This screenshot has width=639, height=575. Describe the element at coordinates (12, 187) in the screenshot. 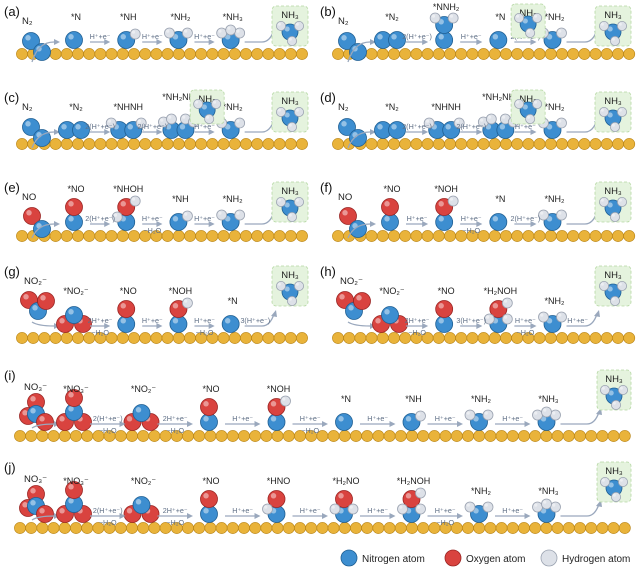

I see `panel-label: (e)` at that location.